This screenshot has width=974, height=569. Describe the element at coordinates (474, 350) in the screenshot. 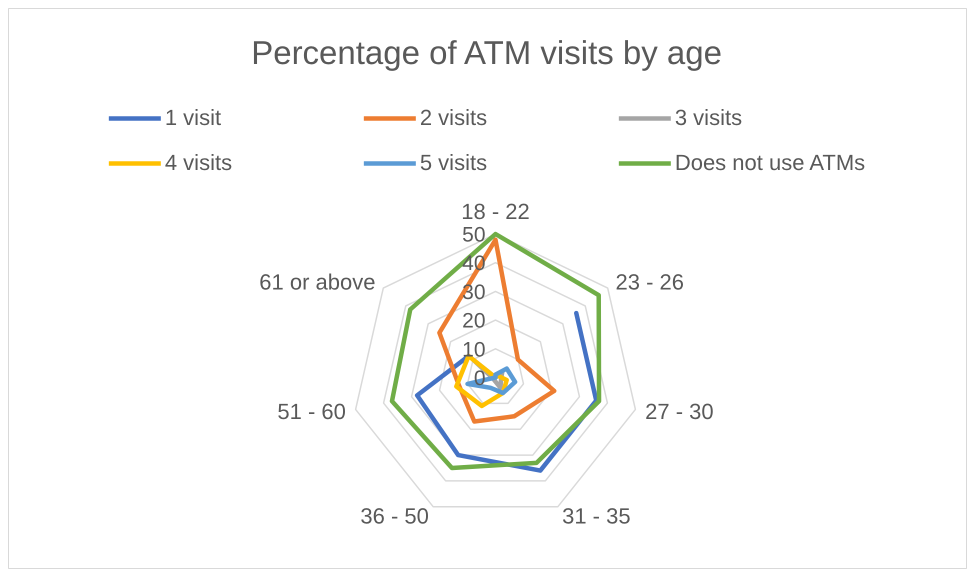

I see `y-tick-label: 10` at that location.